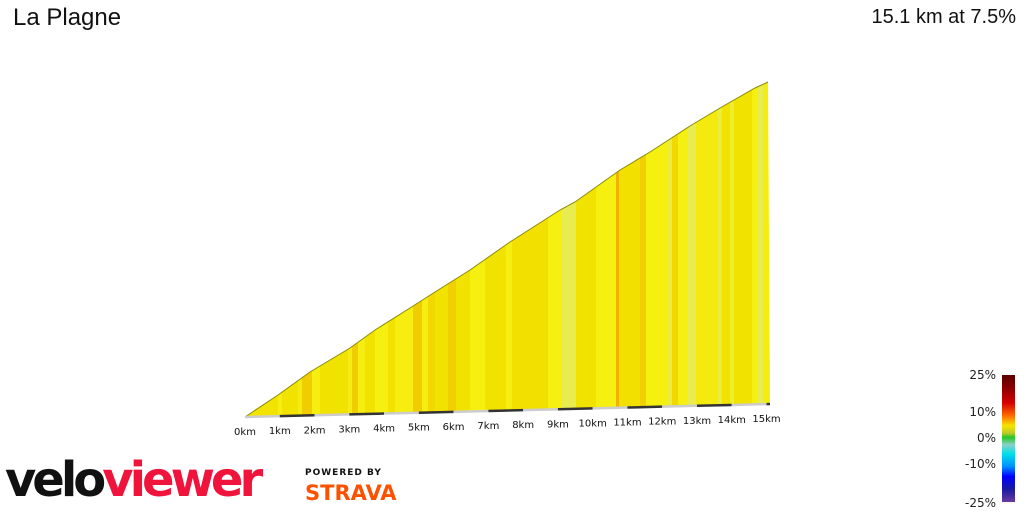  Describe the element at coordinates (55, 480) in the screenshot. I see `logo-velo: velo` at that location.